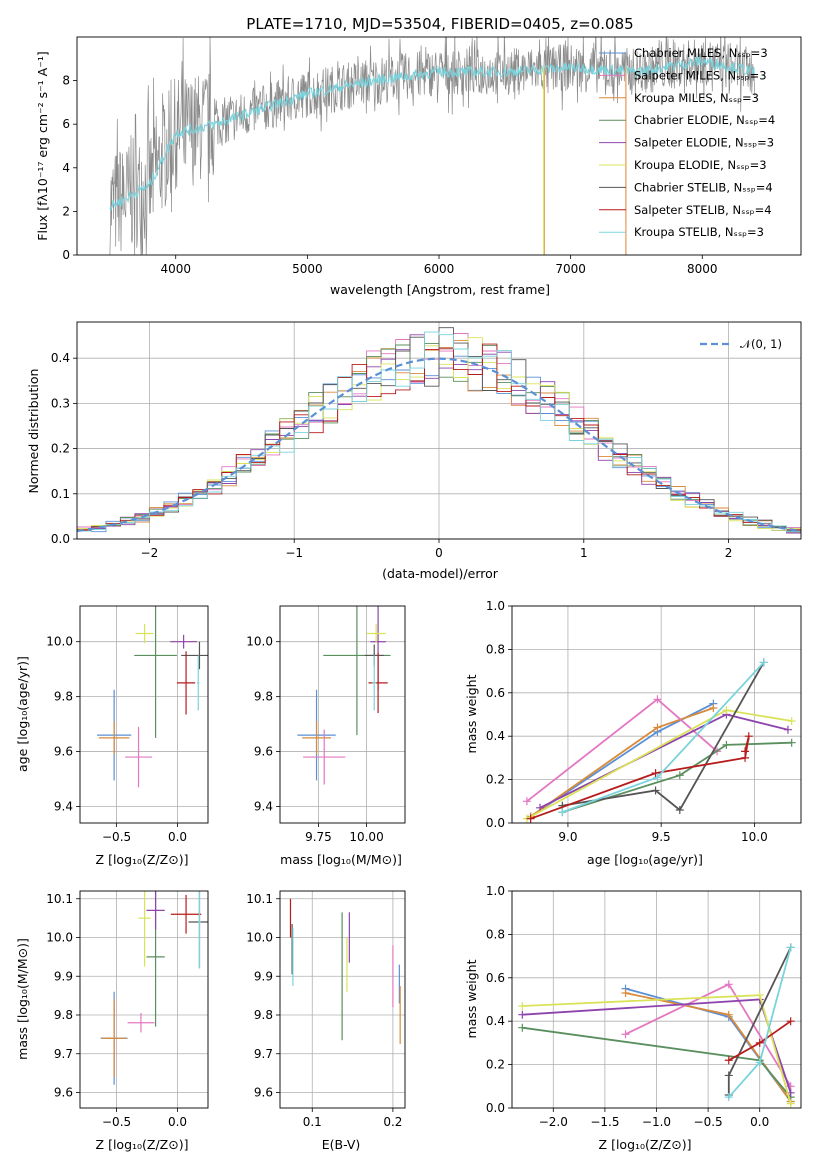 The height and width of the screenshot is (1170, 819). Describe the element at coordinates (759, 1122) in the screenshot. I see `weight_vs_Z-xtick-label: 0.0` at that location.